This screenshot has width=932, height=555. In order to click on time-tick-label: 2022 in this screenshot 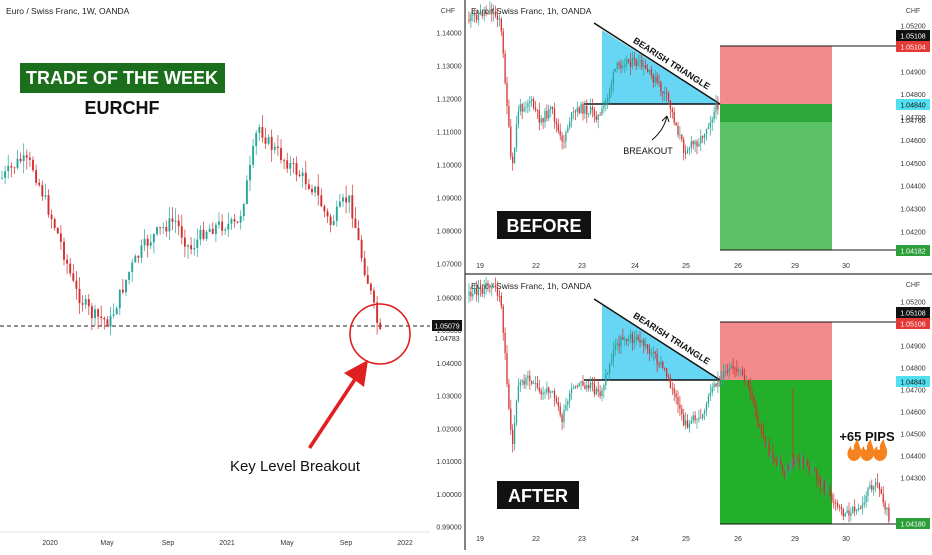, I will do `click(405, 543)`.